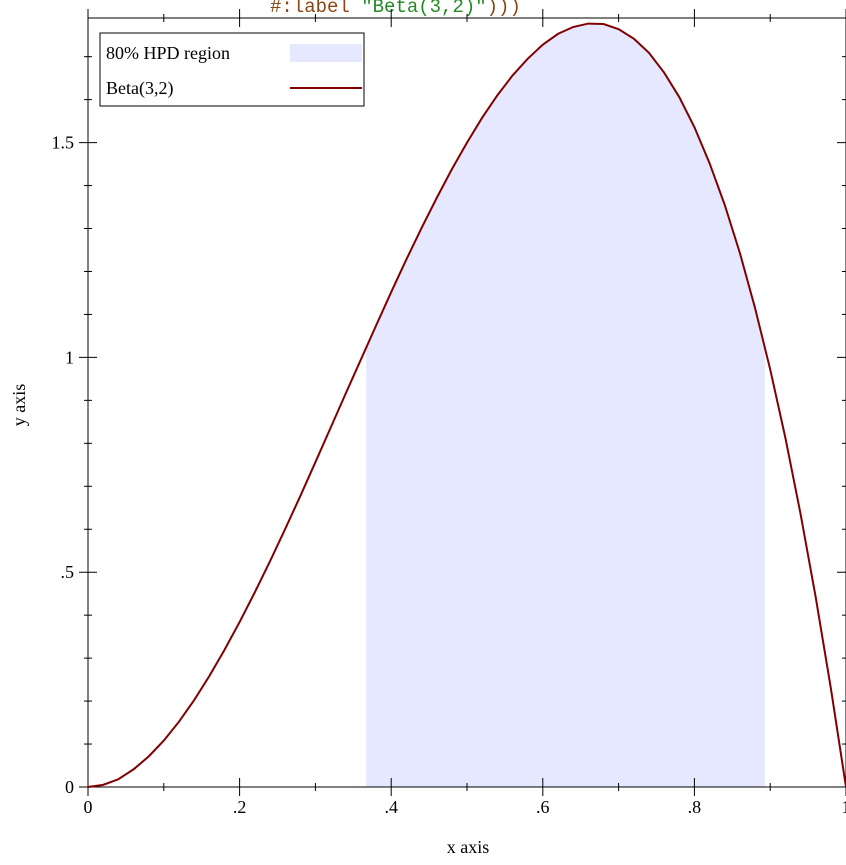 This screenshot has height=865, width=846. What do you see at coordinates (63, 143) in the screenshot?
I see `y-tick-label: 1.5` at bounding box center [63, 143].